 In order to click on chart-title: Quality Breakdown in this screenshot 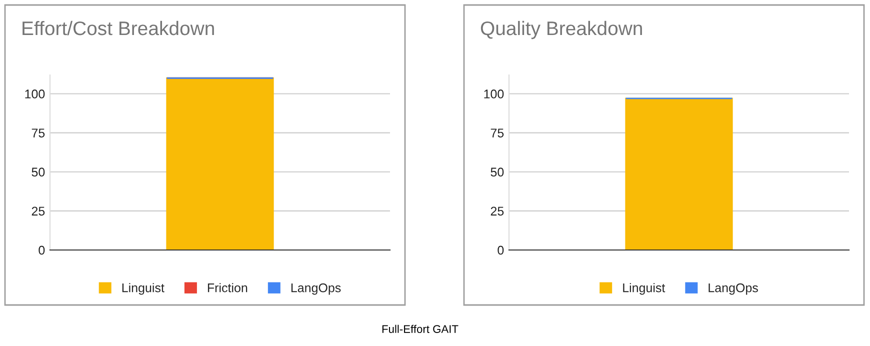, I will do `click(561, 30)`.